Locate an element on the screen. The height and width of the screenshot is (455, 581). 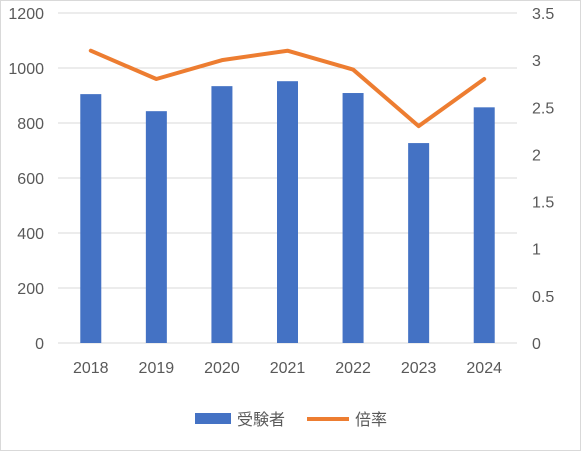
left-tick-label: 400 is located at coordinates (30, 234).